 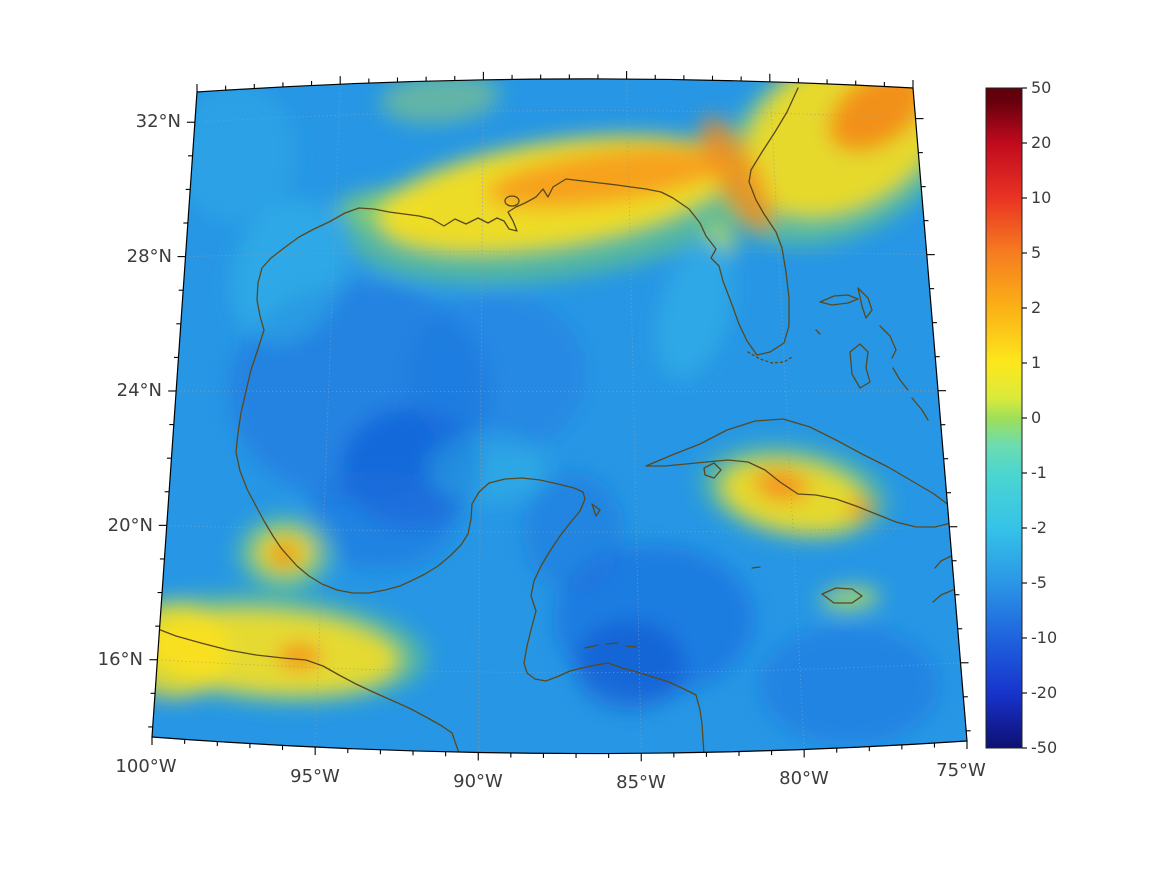 I want to click on lon-tick-label-85w: 85°W, so click(x=641, y=782).